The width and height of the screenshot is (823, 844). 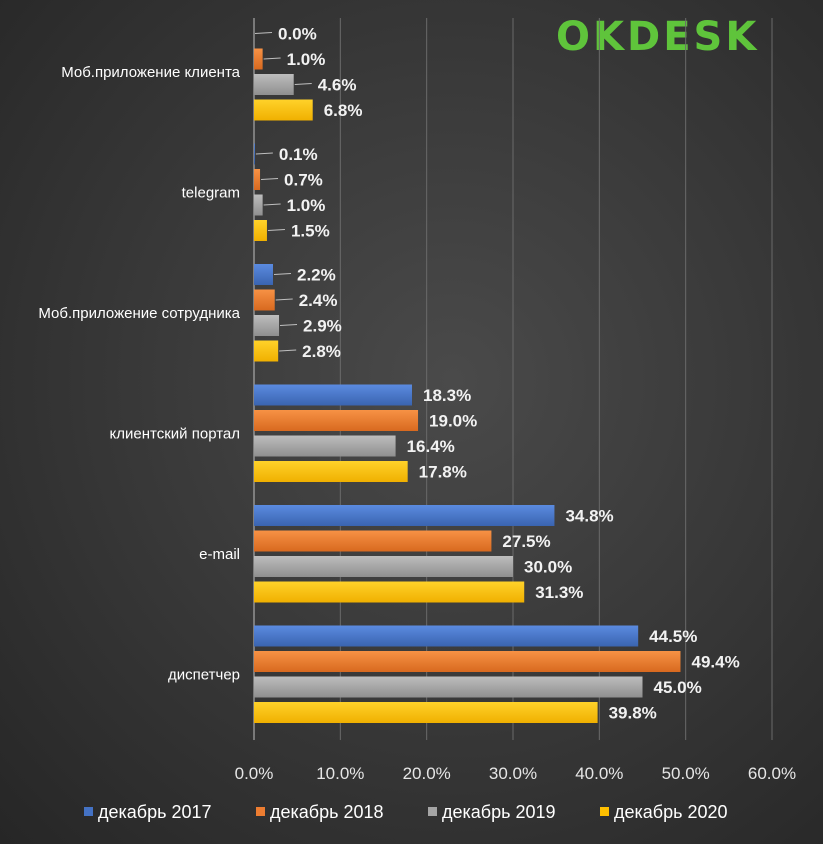 I want to click on category-label: telegram, so click(x=211, y=193).